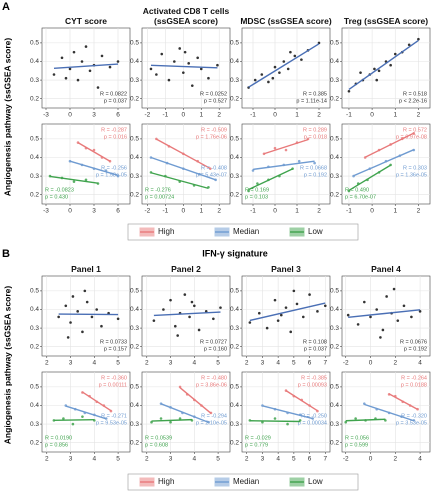 The image size is (441, 500). I want to click on x-tick-label: 7, so click(325, 363).